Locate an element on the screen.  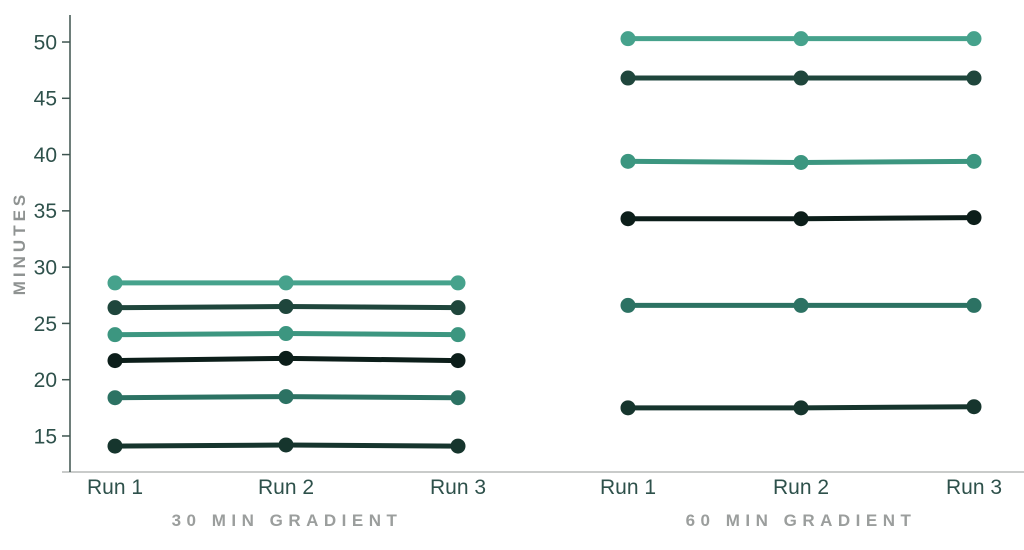
run-label-30min: Run 3 is located at coordinates (458, 487).